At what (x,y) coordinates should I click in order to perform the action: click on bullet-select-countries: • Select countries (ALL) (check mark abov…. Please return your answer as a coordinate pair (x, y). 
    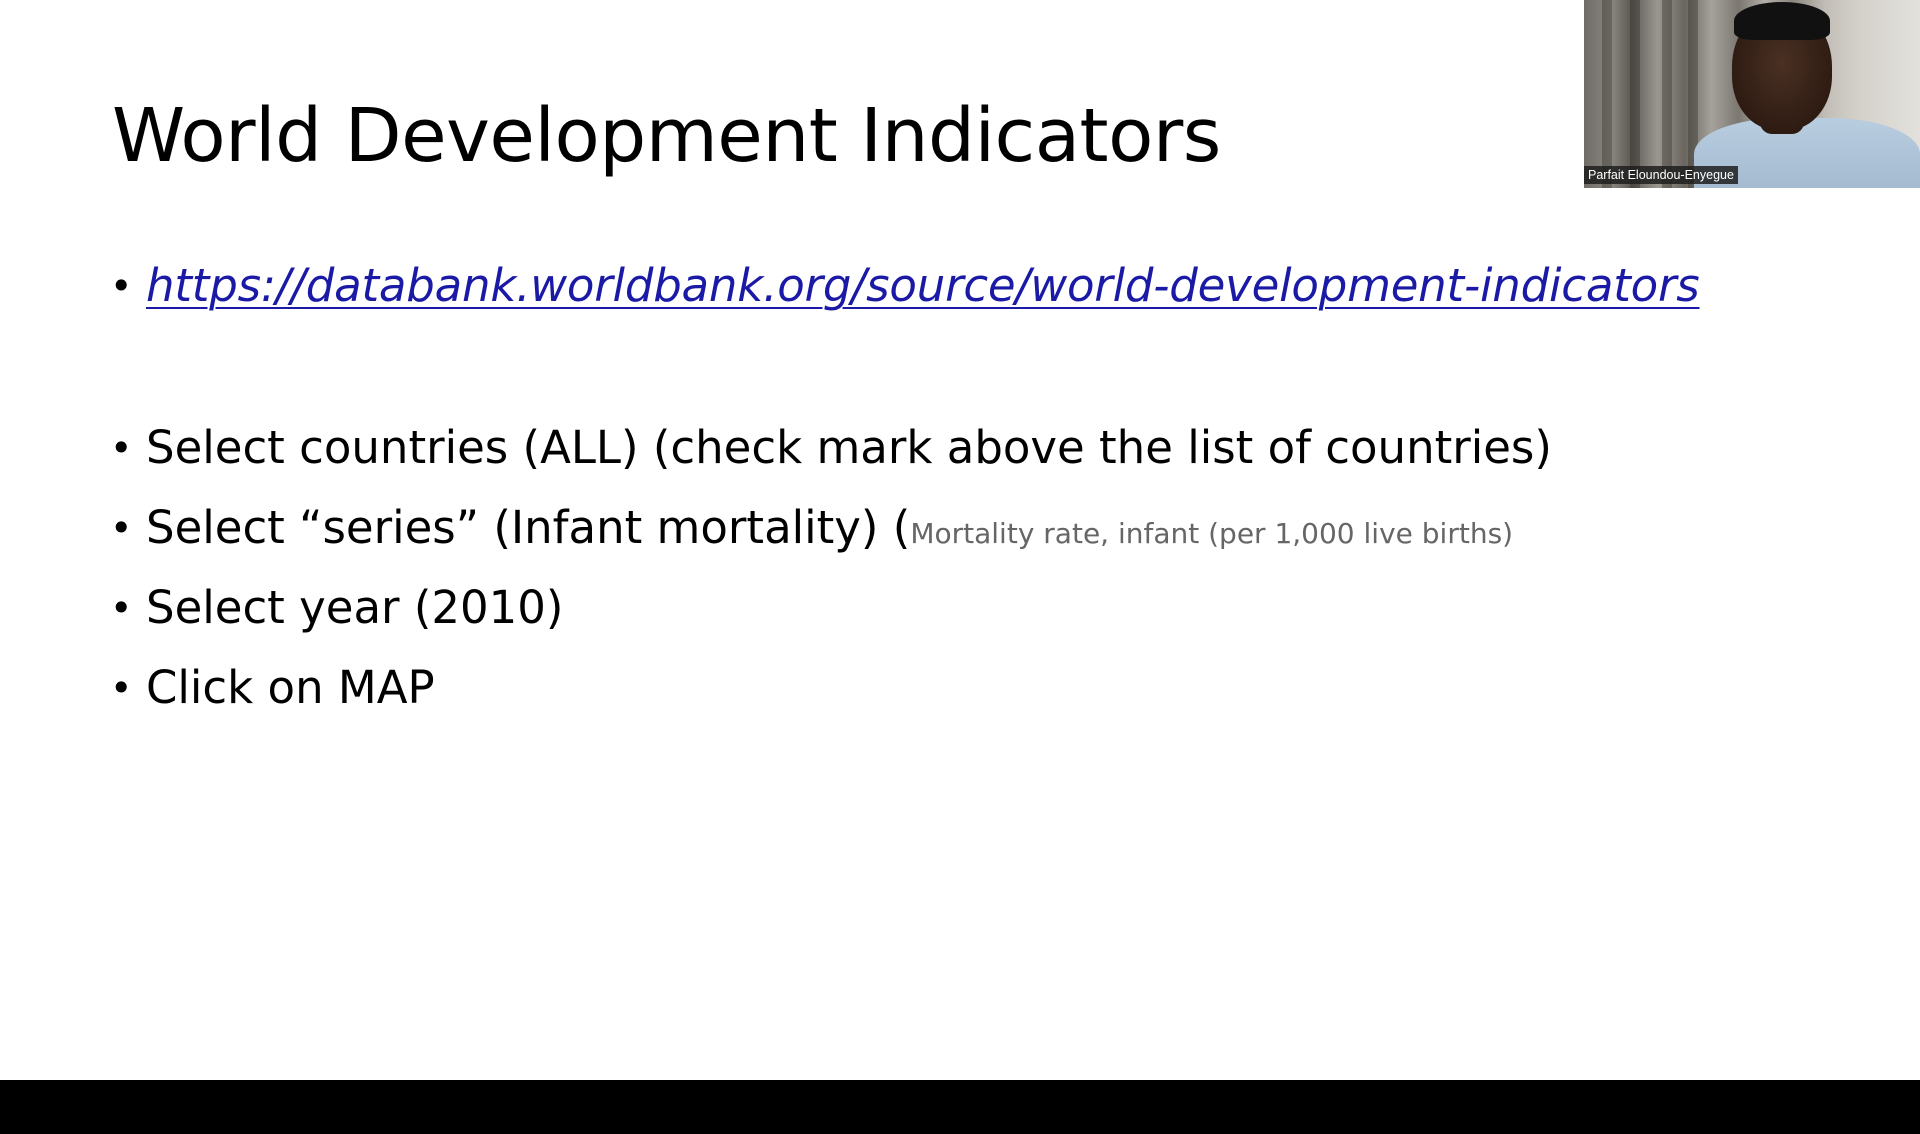
    Looking at the image, I should click on (831, 448).